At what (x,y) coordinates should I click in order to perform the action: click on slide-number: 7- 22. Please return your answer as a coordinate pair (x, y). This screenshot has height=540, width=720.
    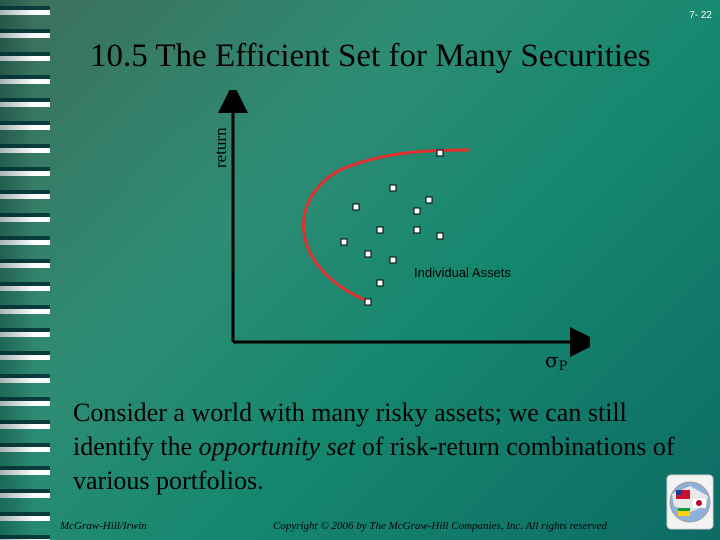
    Looking at the image, I should click on (700, 15).